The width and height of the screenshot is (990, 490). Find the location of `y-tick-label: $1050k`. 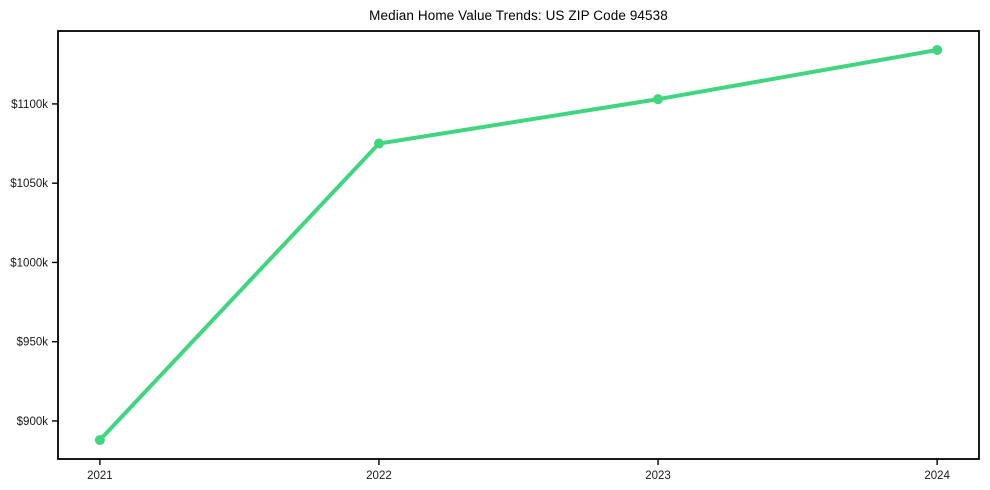

y-tick-label: $1050k is located at coordinates (29, 184).